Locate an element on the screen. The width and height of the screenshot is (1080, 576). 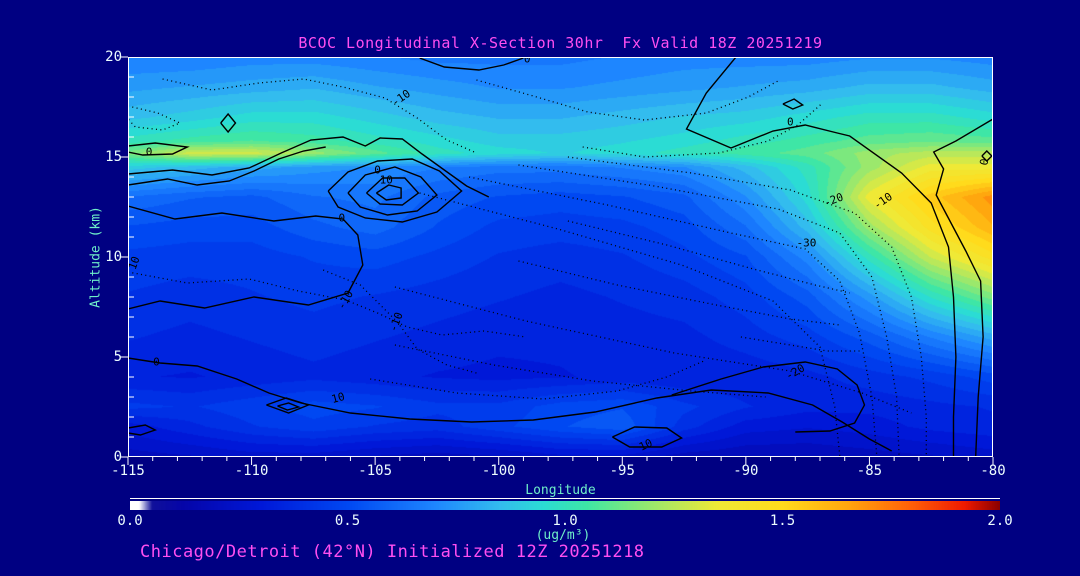
x-tick-label: -110 is located at coordinates (251, 471).